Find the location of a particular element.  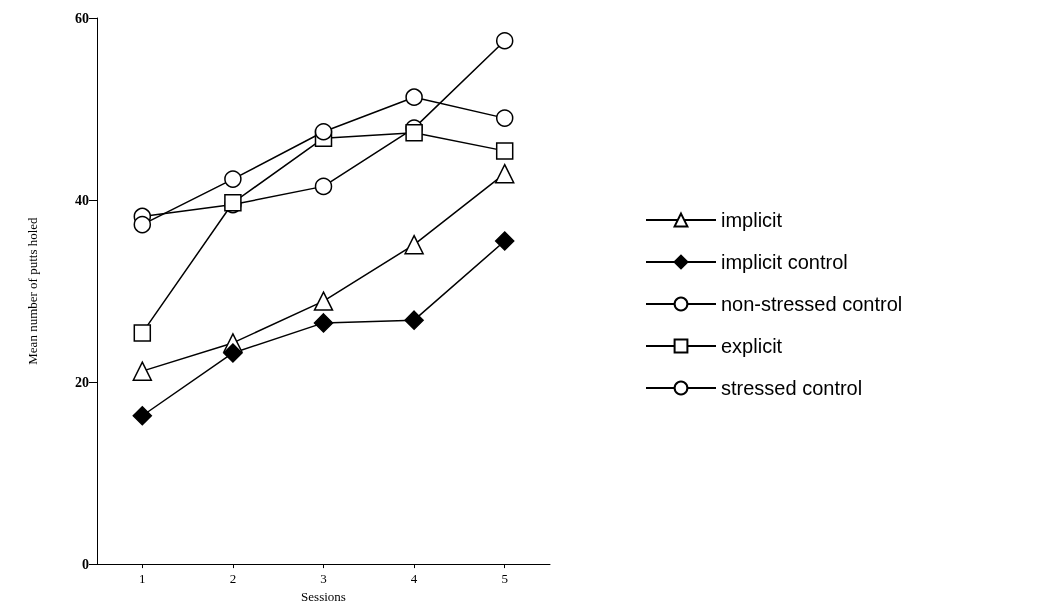

legend-label: explicit is located at coordinates (752, 346).